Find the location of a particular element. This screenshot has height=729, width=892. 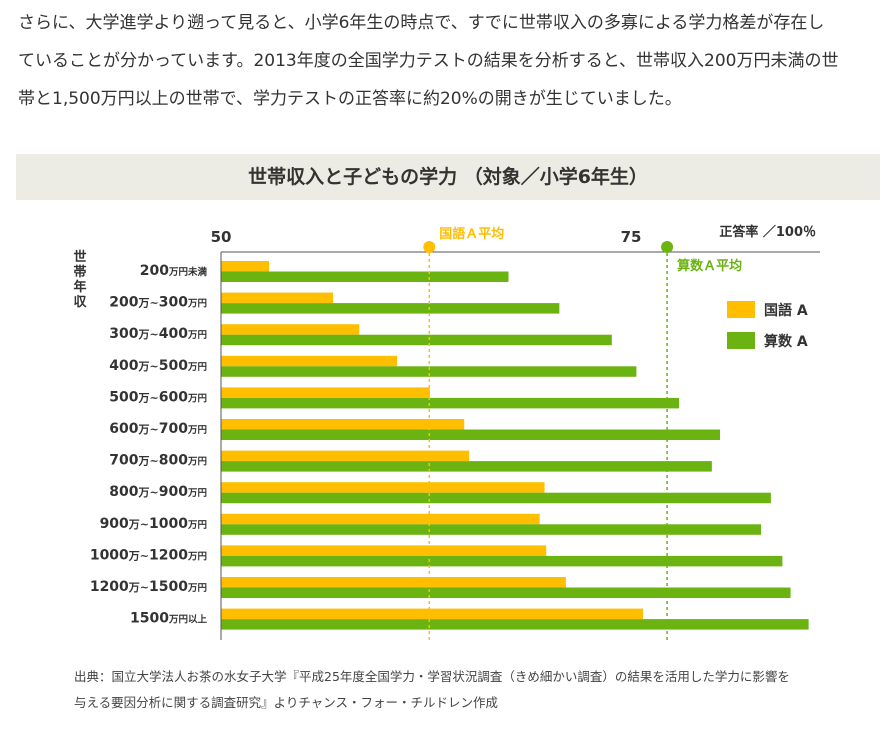

y-axis-label: 世帯年収 is located at coordinates (80, 279).